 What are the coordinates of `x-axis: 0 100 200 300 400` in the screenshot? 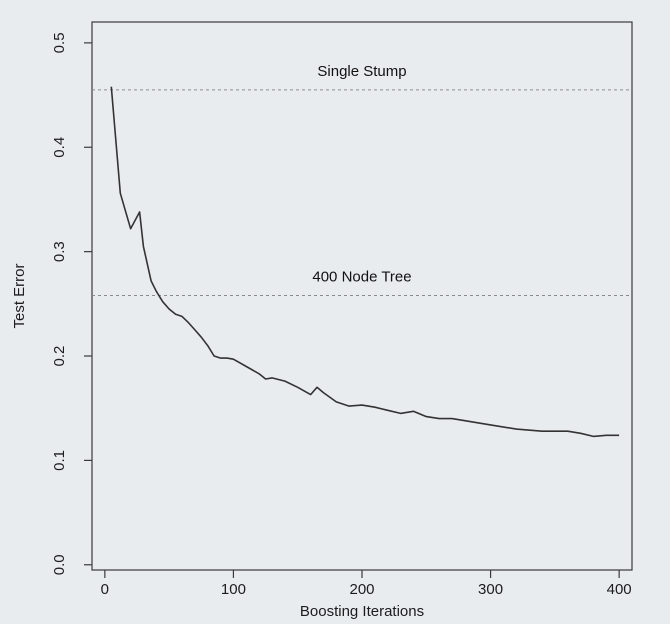 It's located at (366, 584).